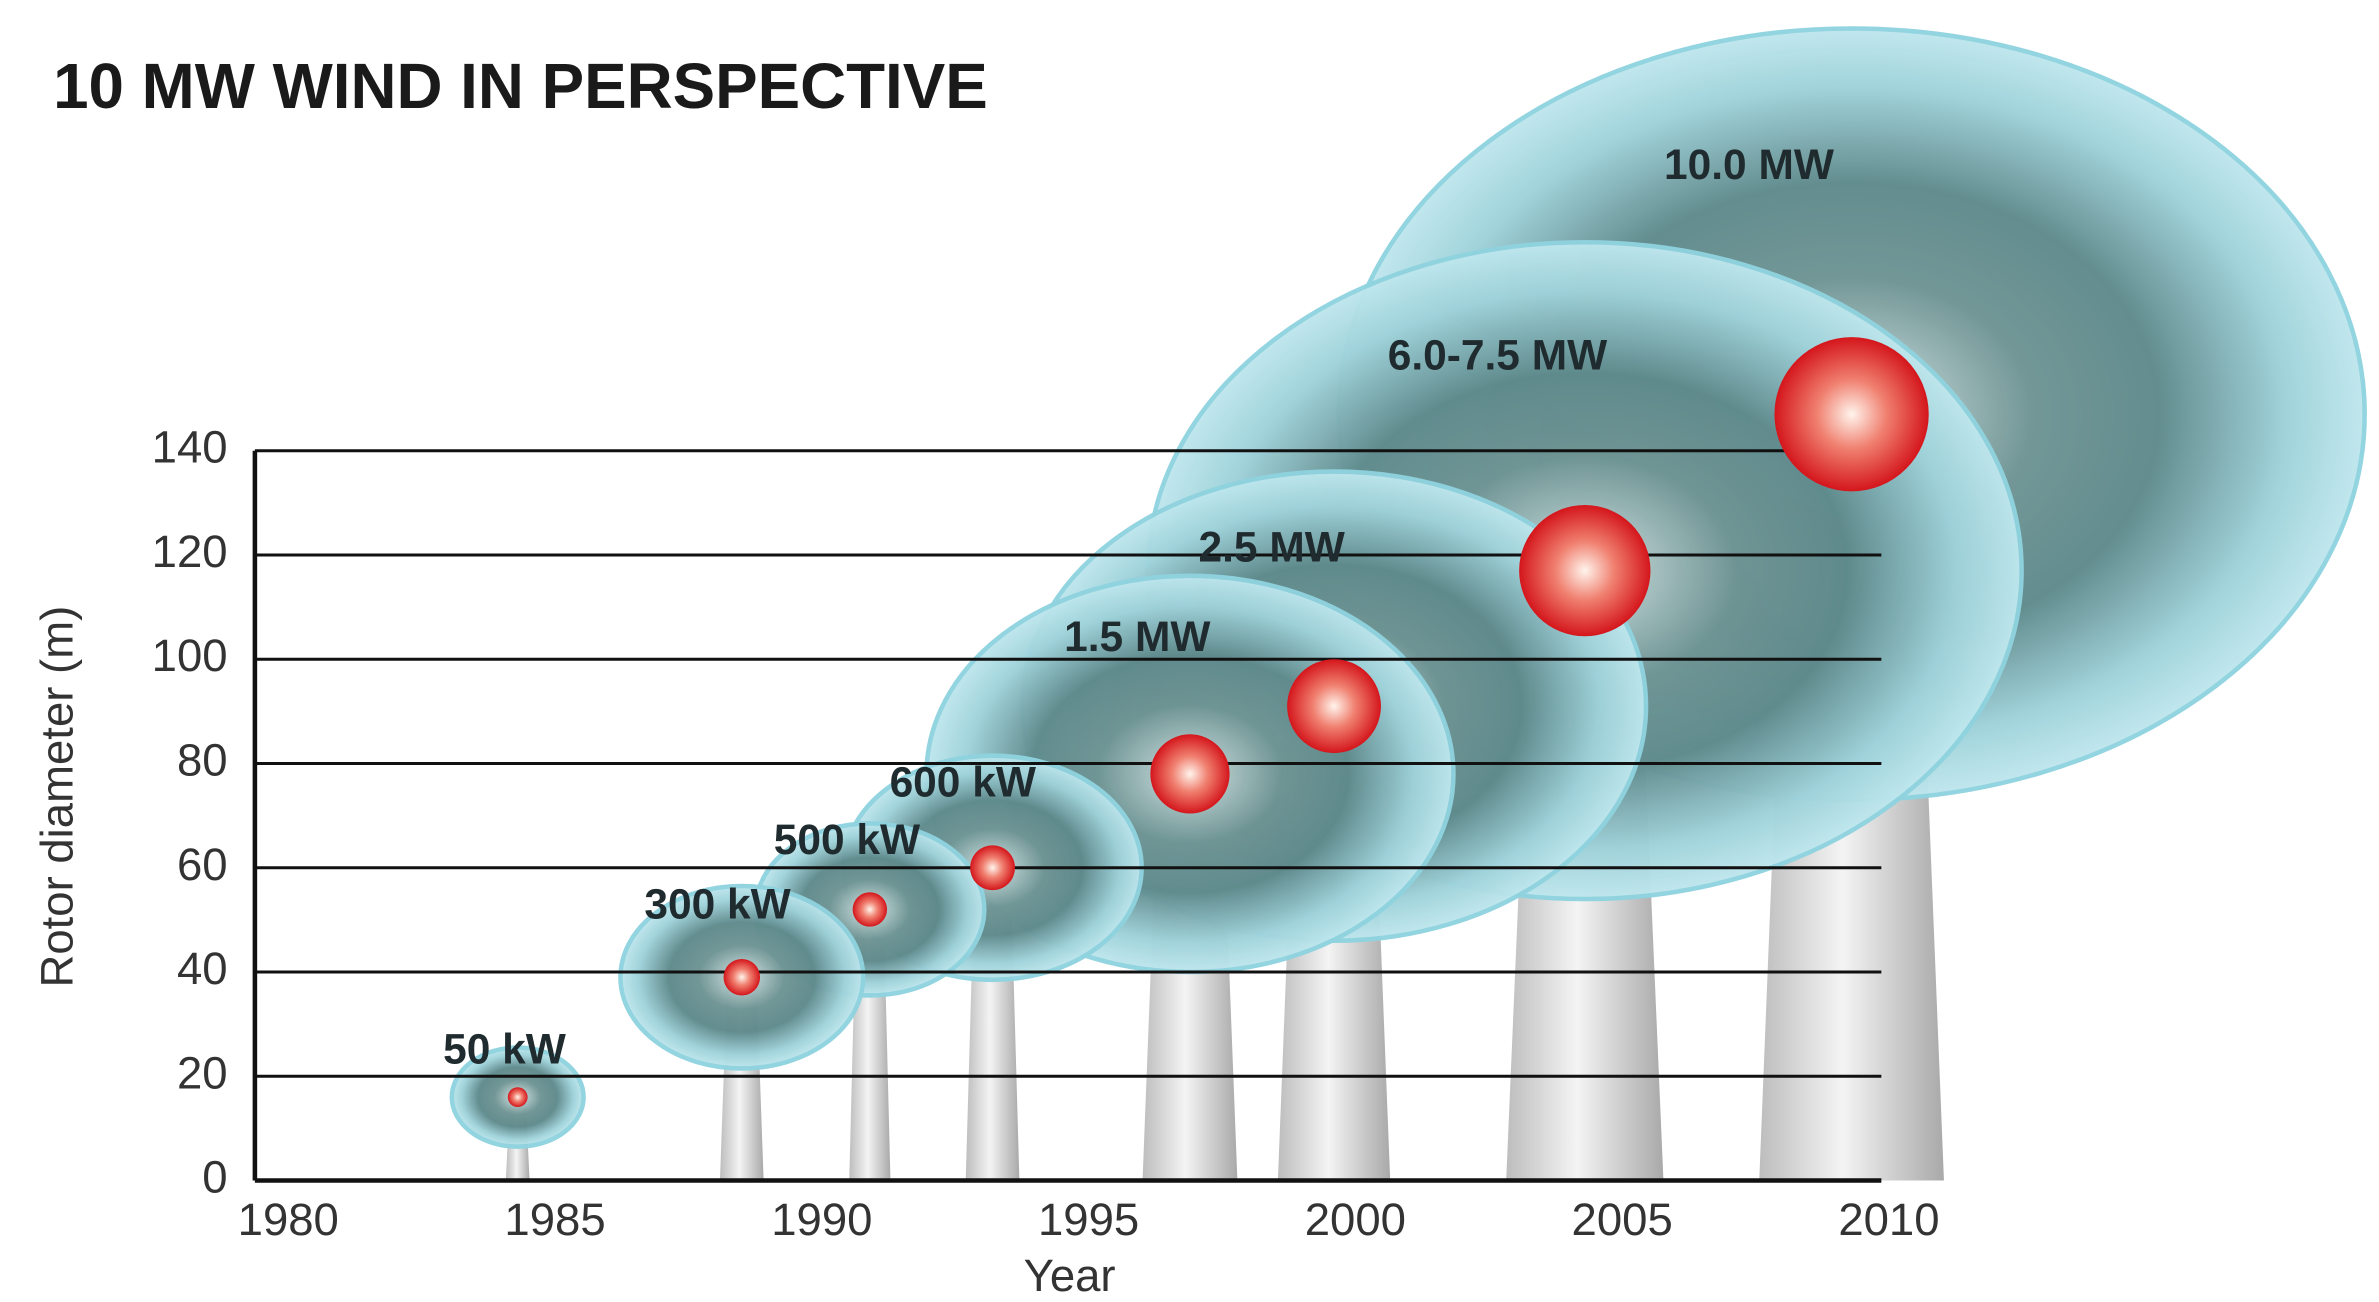 The image size is (2379, 1302). Describe the element at coordinates (847, 840) in the screenshot. I see `bubble-label: 500 kW` at that location.